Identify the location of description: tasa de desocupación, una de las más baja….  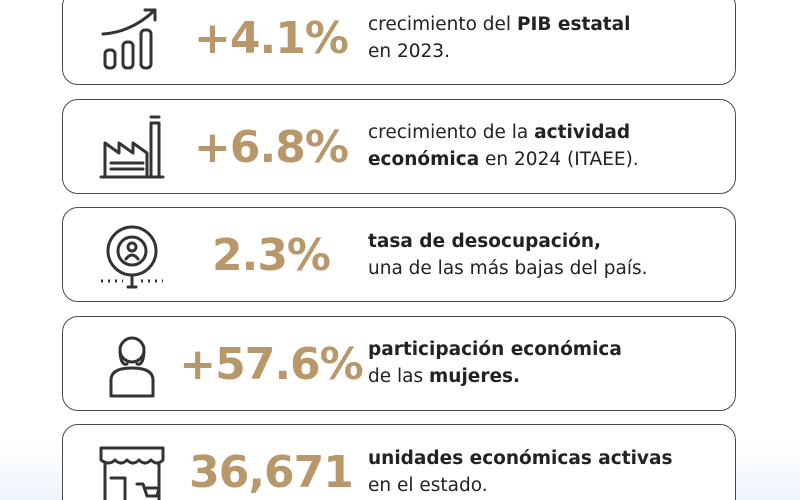
(508, 255).